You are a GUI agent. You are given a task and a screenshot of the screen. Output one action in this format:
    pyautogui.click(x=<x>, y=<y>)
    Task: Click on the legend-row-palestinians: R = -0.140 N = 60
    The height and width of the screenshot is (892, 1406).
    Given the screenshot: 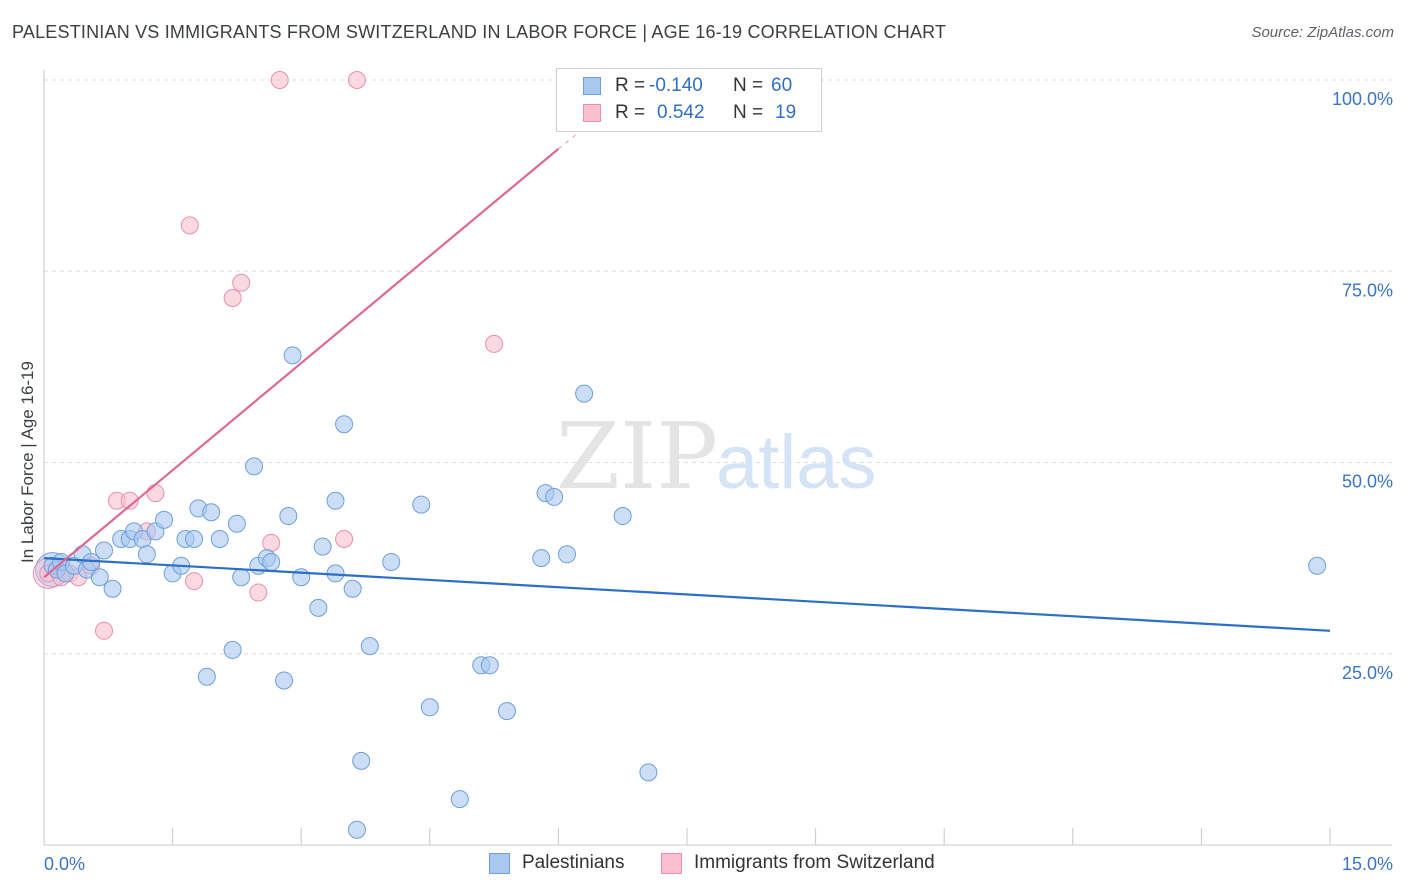 What is the action you would take?
    pyautogui.click(x=689, y=86)
    